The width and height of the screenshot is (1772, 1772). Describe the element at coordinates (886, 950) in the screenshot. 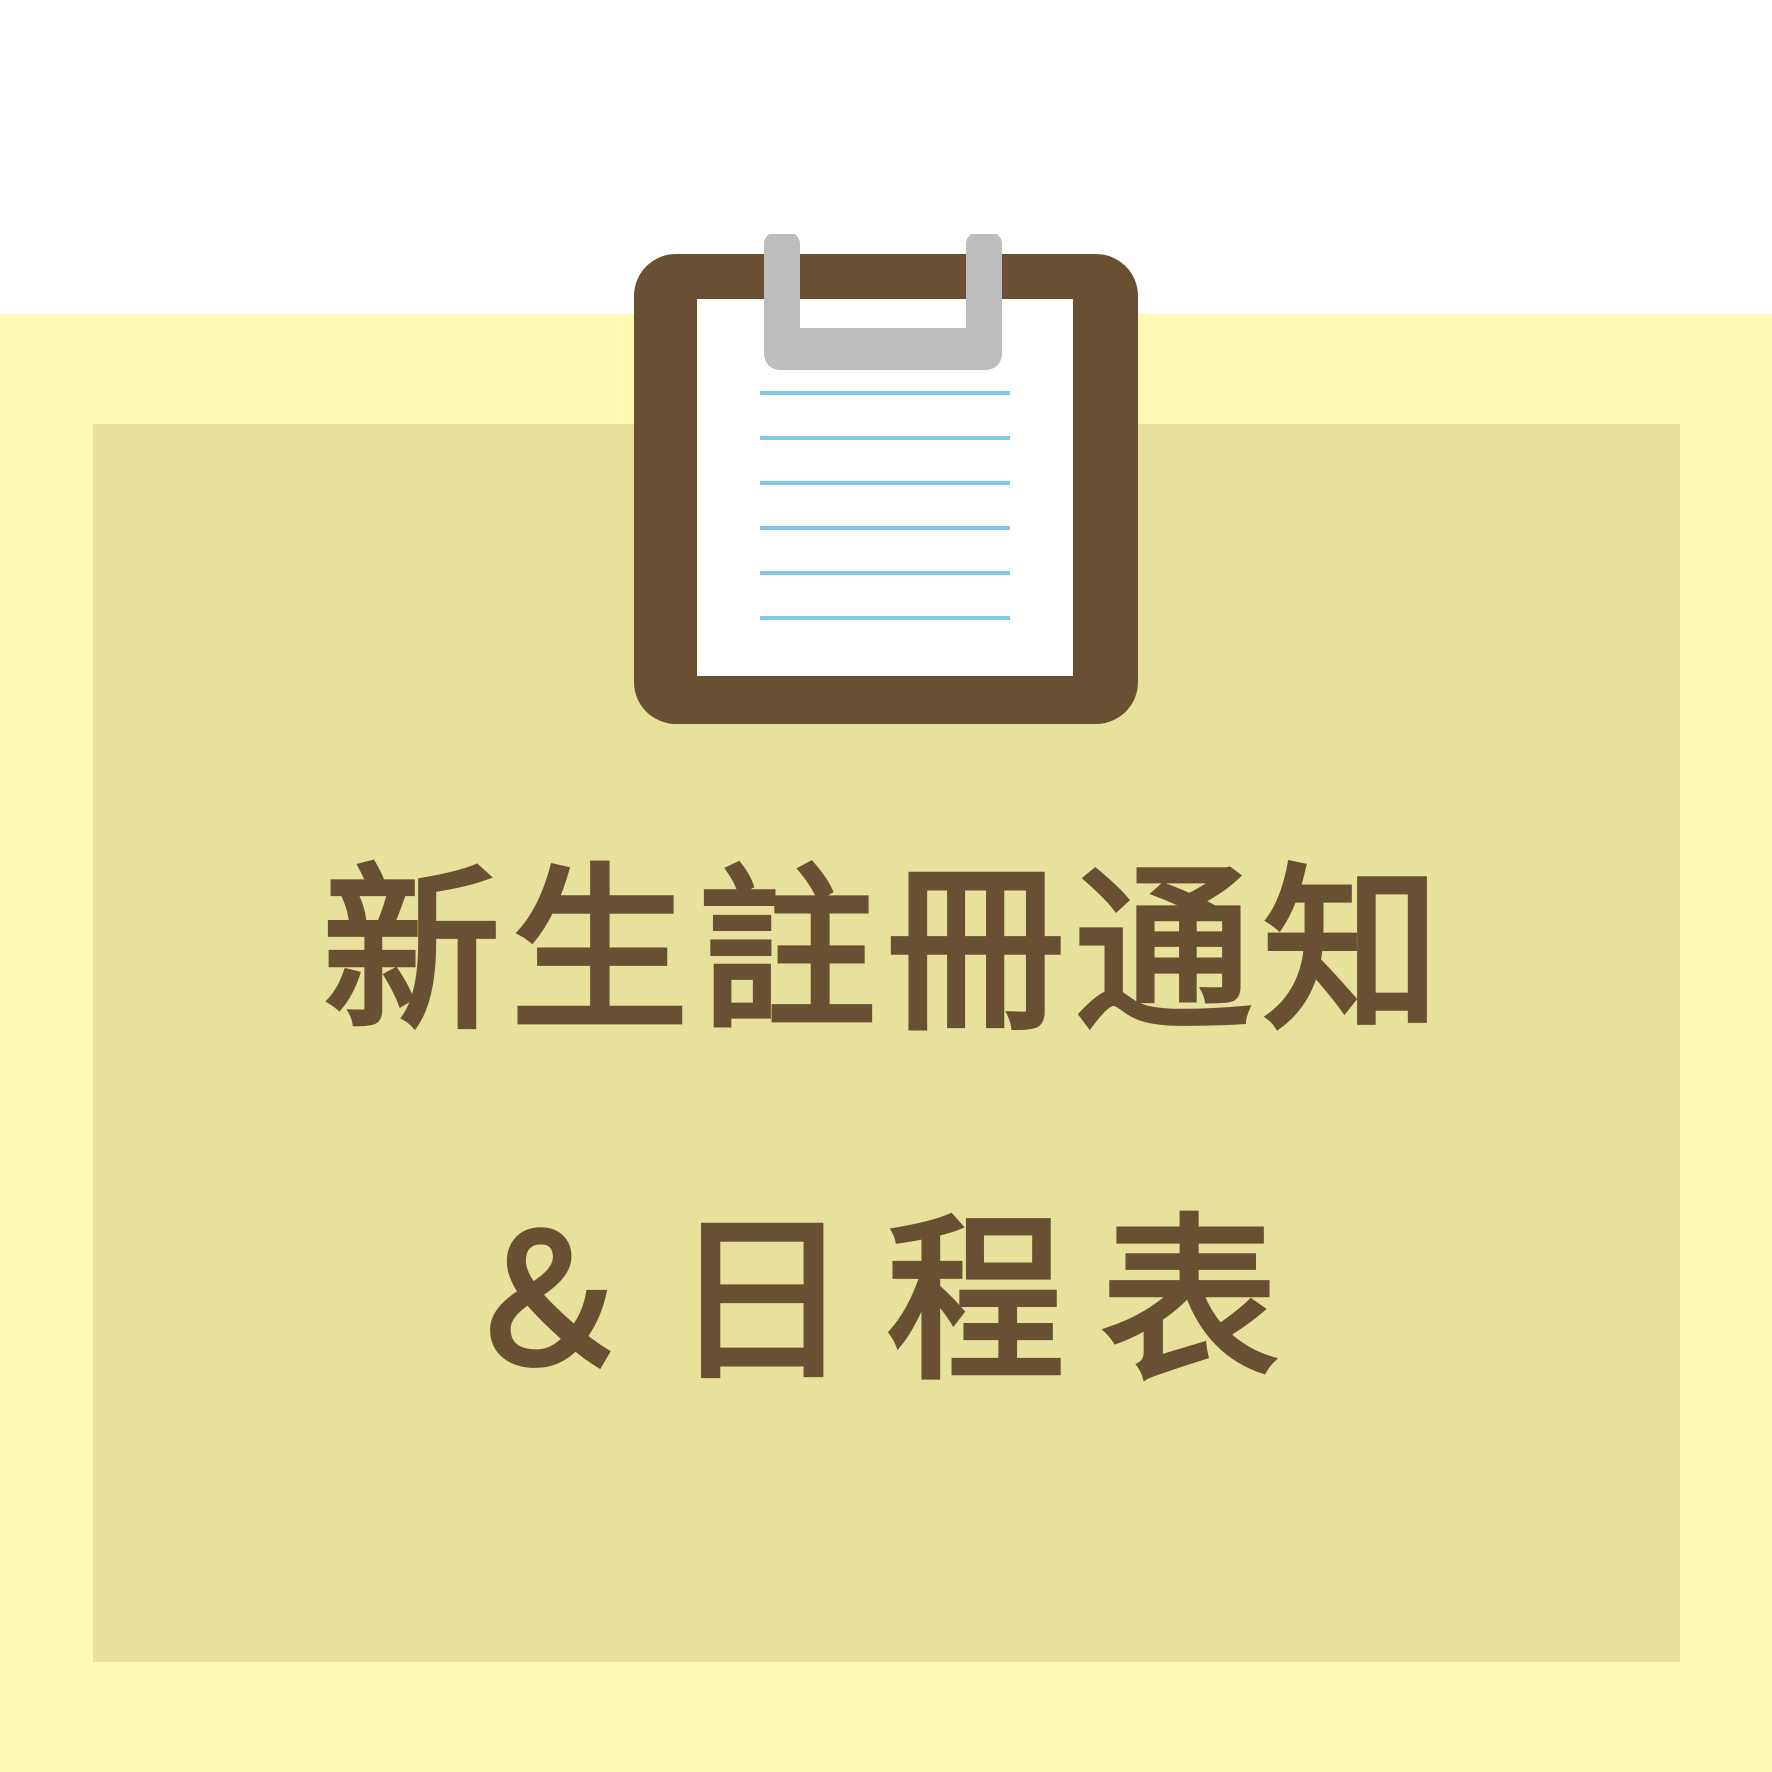

I see `title-line-1: 新生註冊通知` at that location.